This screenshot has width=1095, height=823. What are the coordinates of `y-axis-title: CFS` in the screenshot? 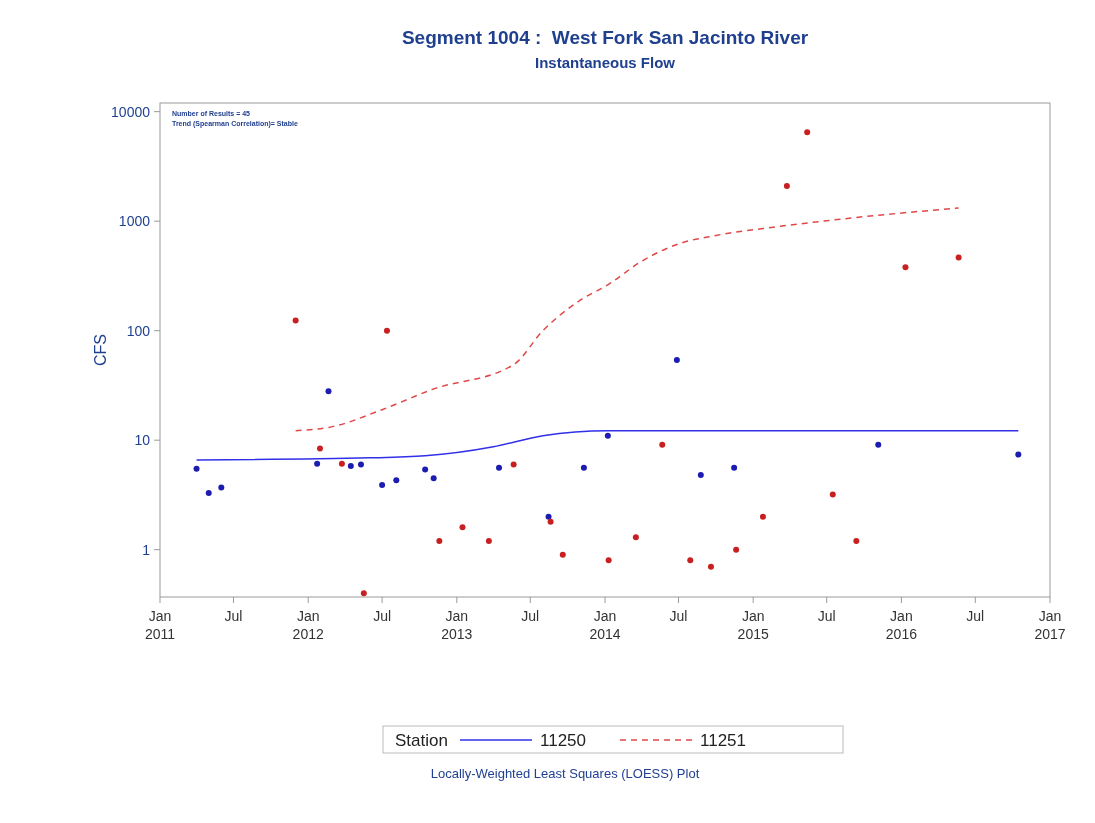 It's located at (100, 350).